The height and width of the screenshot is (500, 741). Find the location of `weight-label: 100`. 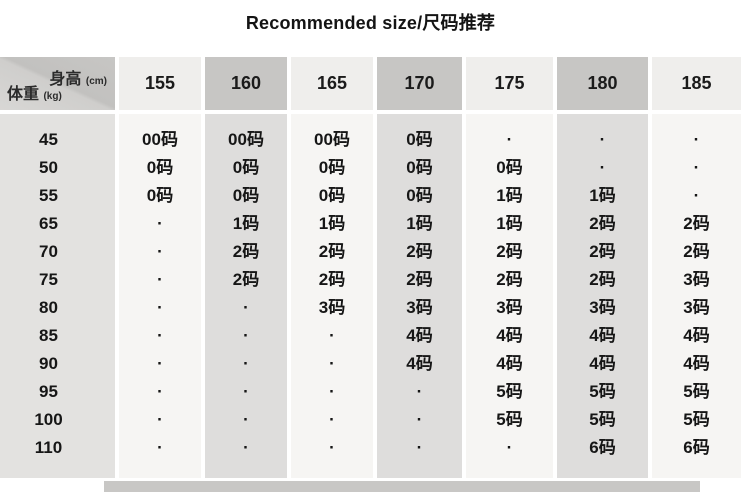

weight-label: 100 is located at coordinates (48, 419).